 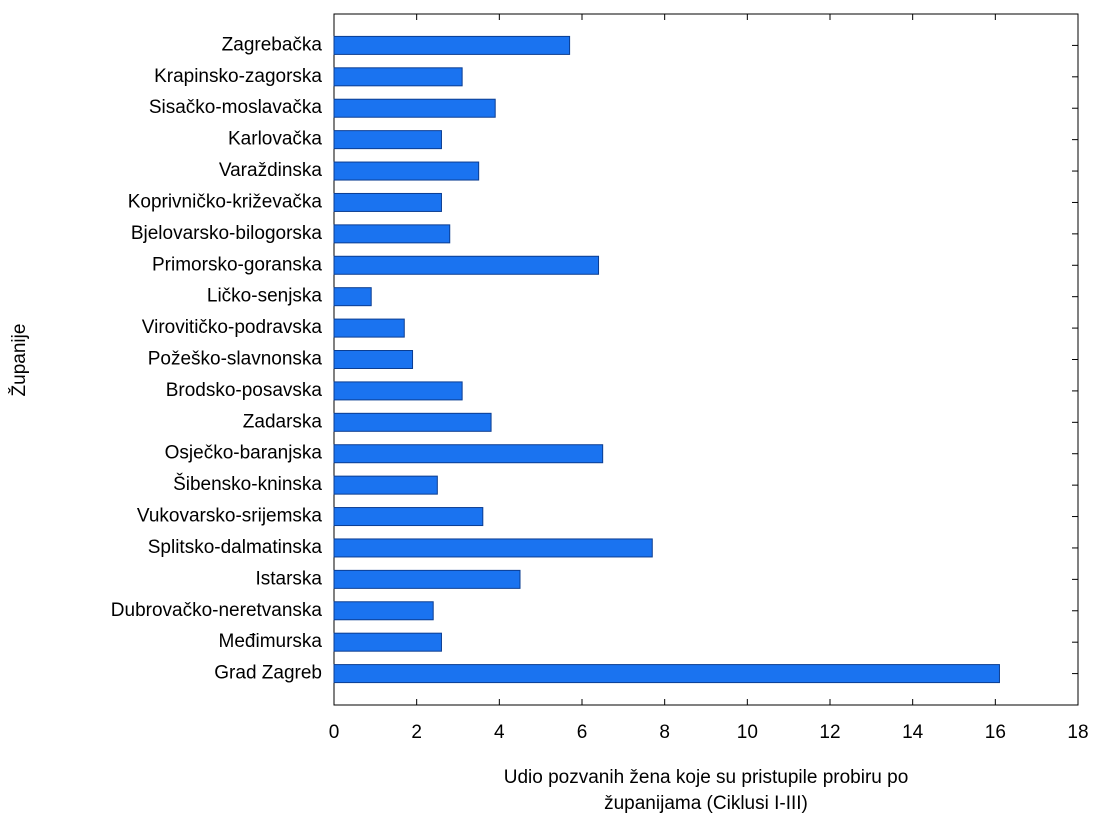 What do you see at coordinates (265, 296) in the screenshot?
I see `y-tick-label: Ličko-senjska` at bounding box center [265, 296].